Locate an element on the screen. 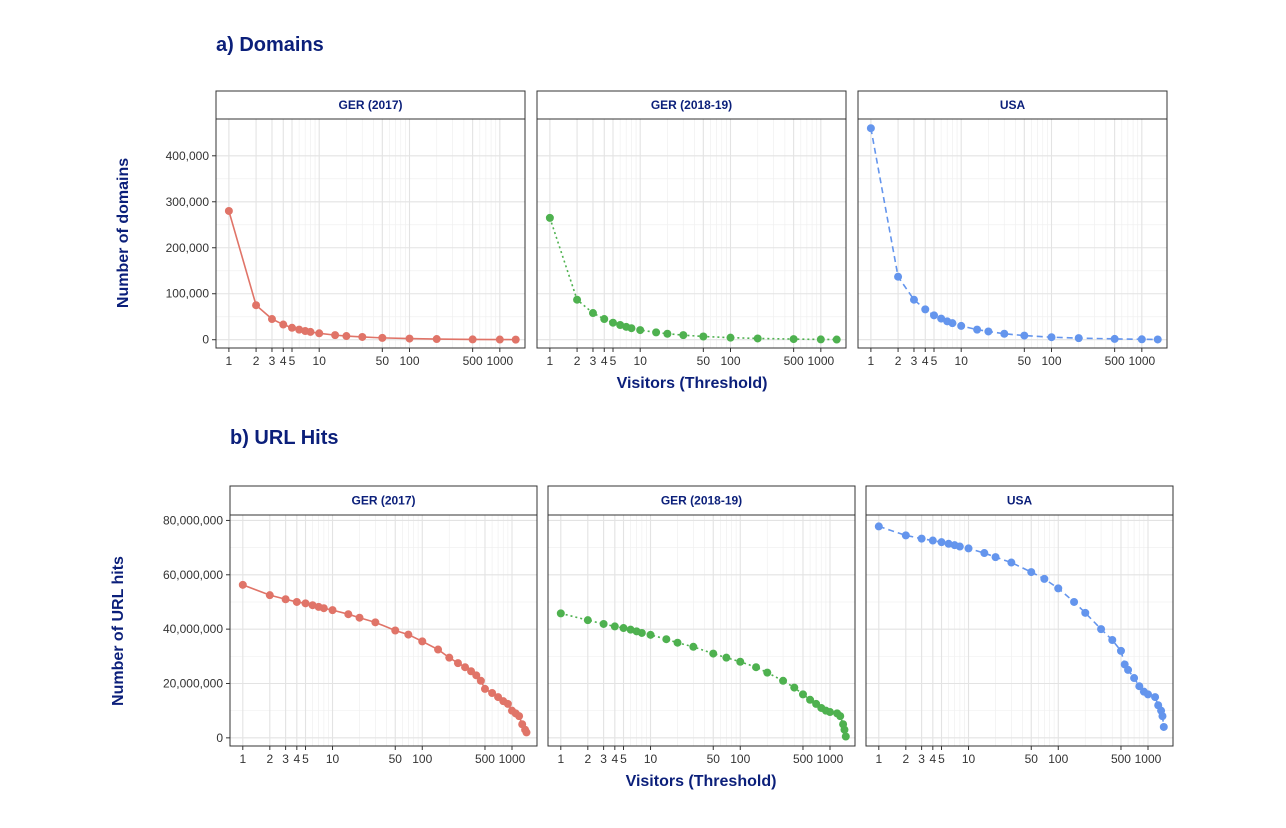 Image resolution: width=1286 pixels, height=828 pixels. x-axis-title-domains: Visitors (Threshold) is located at coordinates (692, 383).